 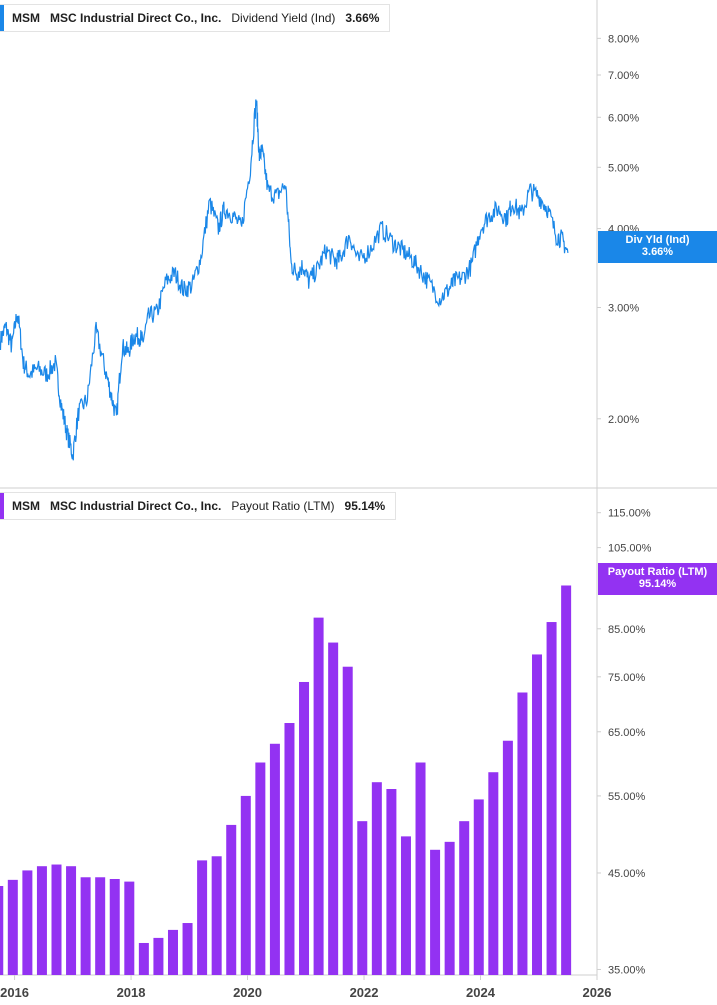 I want to click on yield-y-tick-label: 8.00%, so click(x=623, y=39).